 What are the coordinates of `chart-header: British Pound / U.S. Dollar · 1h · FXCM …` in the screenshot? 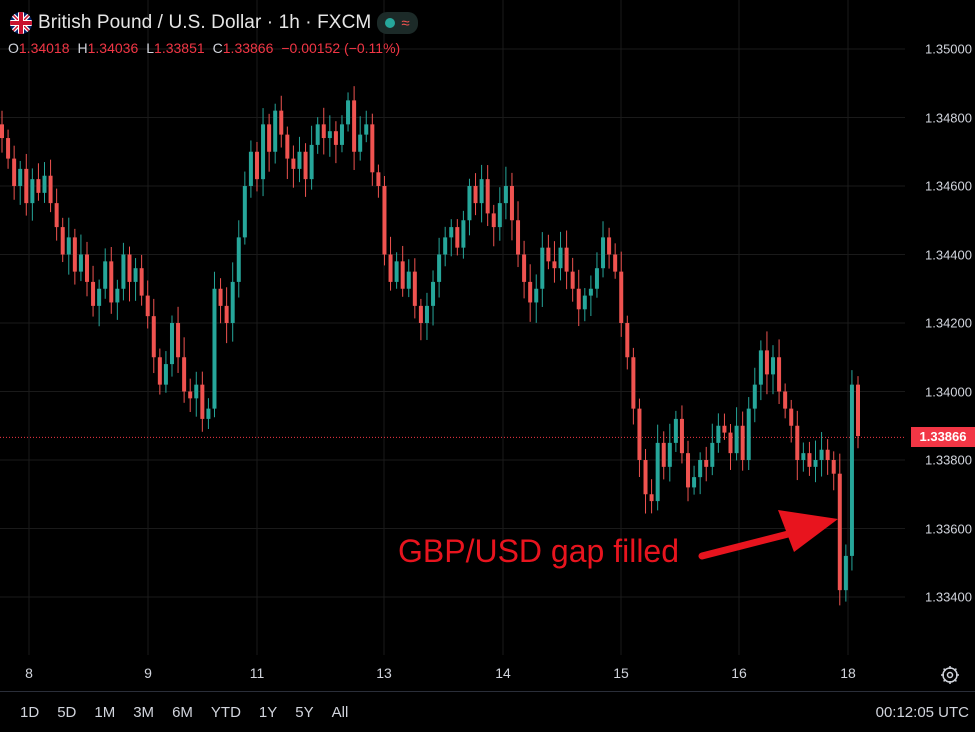 It's located at (214, 23).